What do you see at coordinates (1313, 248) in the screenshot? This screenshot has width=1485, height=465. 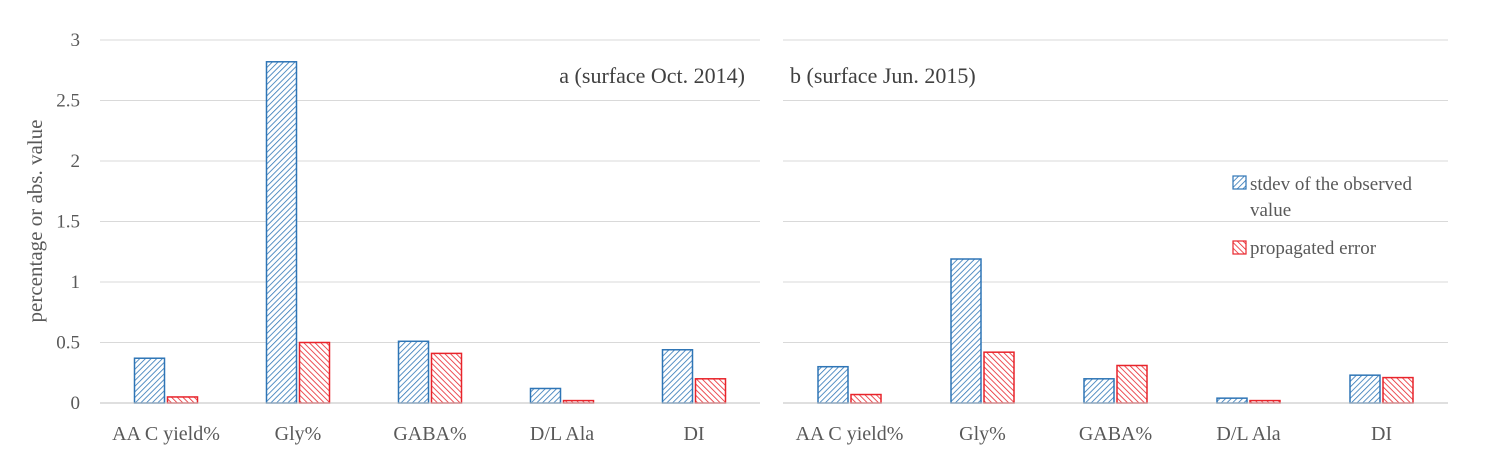 I see `legend-label-propagated: propagated error` at bounding box center [1313, 248].